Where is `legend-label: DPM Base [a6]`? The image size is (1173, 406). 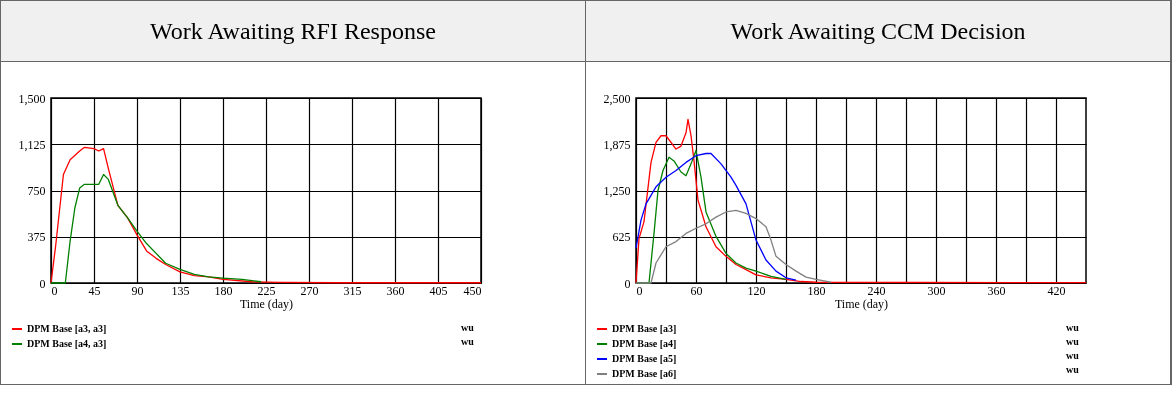 legend-label: DPM Base [a6] is located at coordinates (644, 373).